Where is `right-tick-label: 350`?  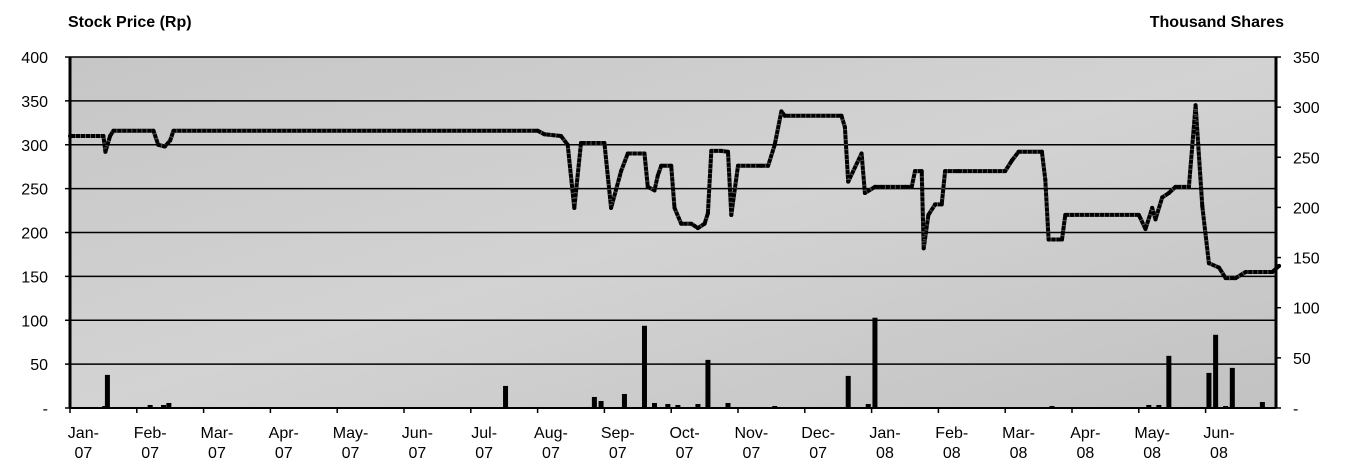
right-tick-label: 350 is located at coordinates (1306, 58).